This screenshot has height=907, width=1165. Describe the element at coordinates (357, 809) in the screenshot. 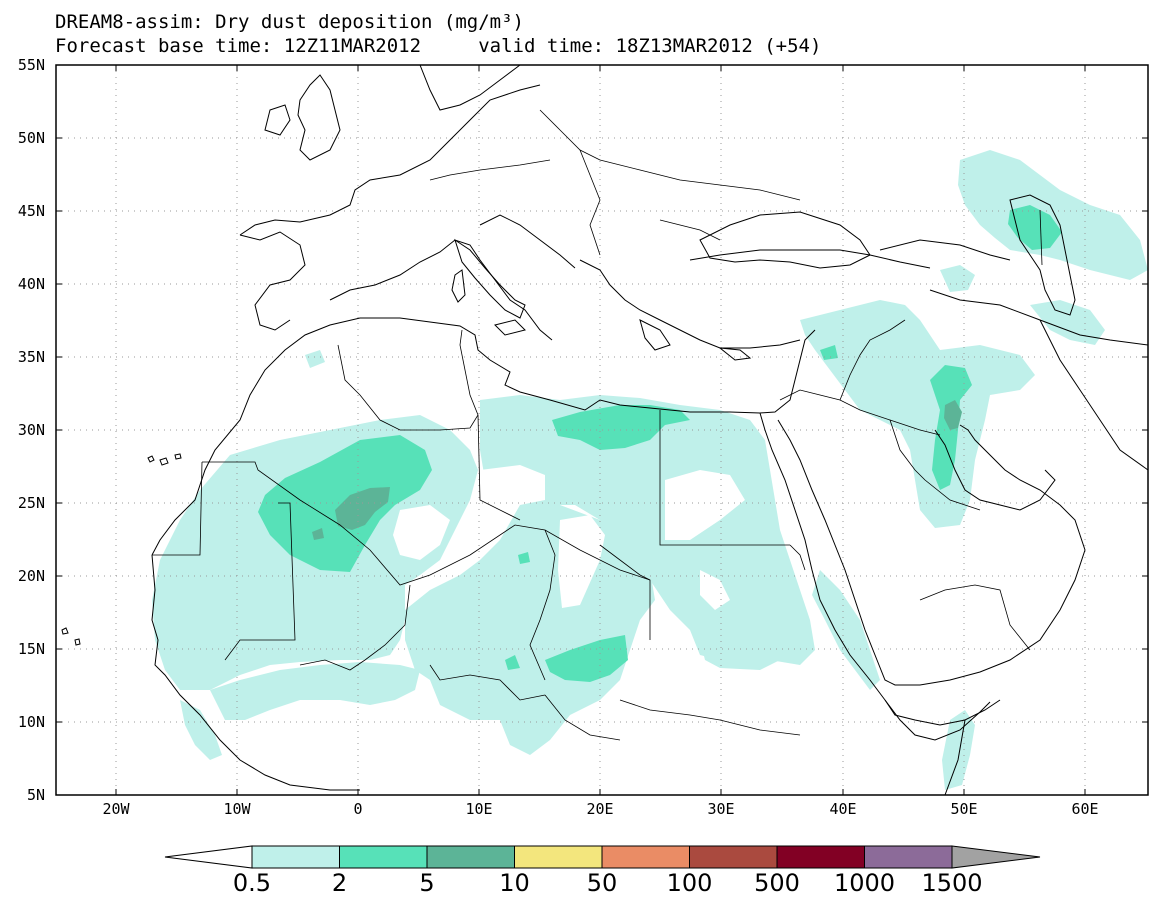

I see `lon-tick-label: 0` at that location.